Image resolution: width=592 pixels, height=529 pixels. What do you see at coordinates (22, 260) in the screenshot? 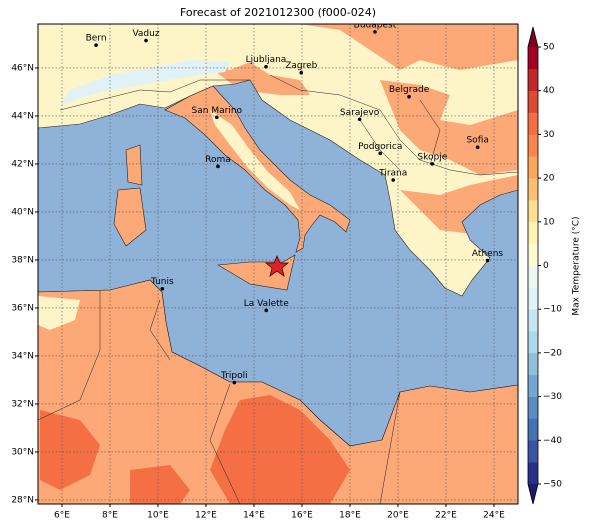
I see `y-tick-label: 38°N` at bounding box center [22, 260].